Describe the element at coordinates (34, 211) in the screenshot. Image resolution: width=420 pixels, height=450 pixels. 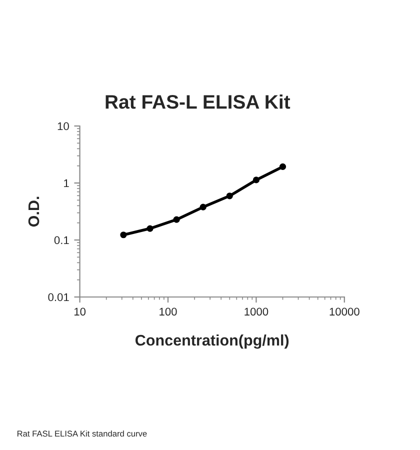
I see `y-axis-title: O.D.` at that location.